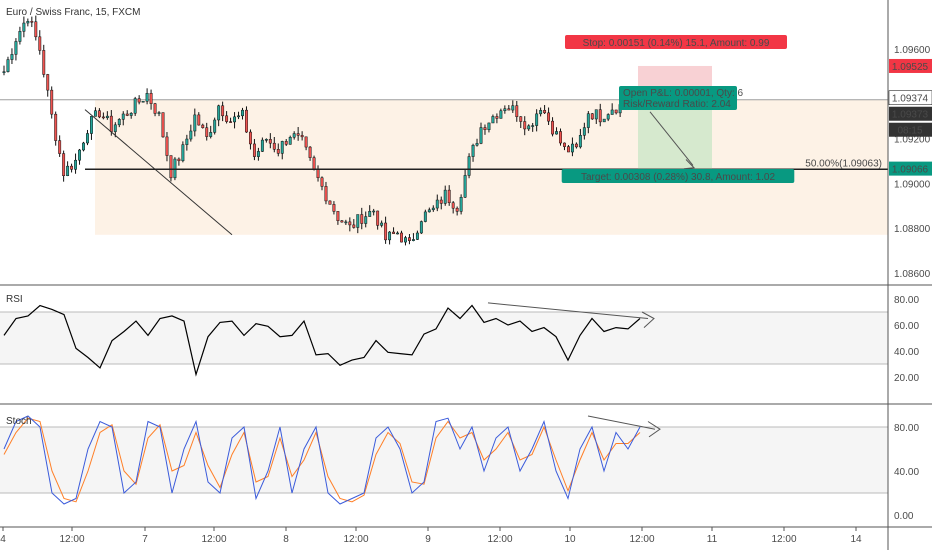  Describe the element at coordinates (322, 340) in the screenshot. I see `rsi-line` at that location.